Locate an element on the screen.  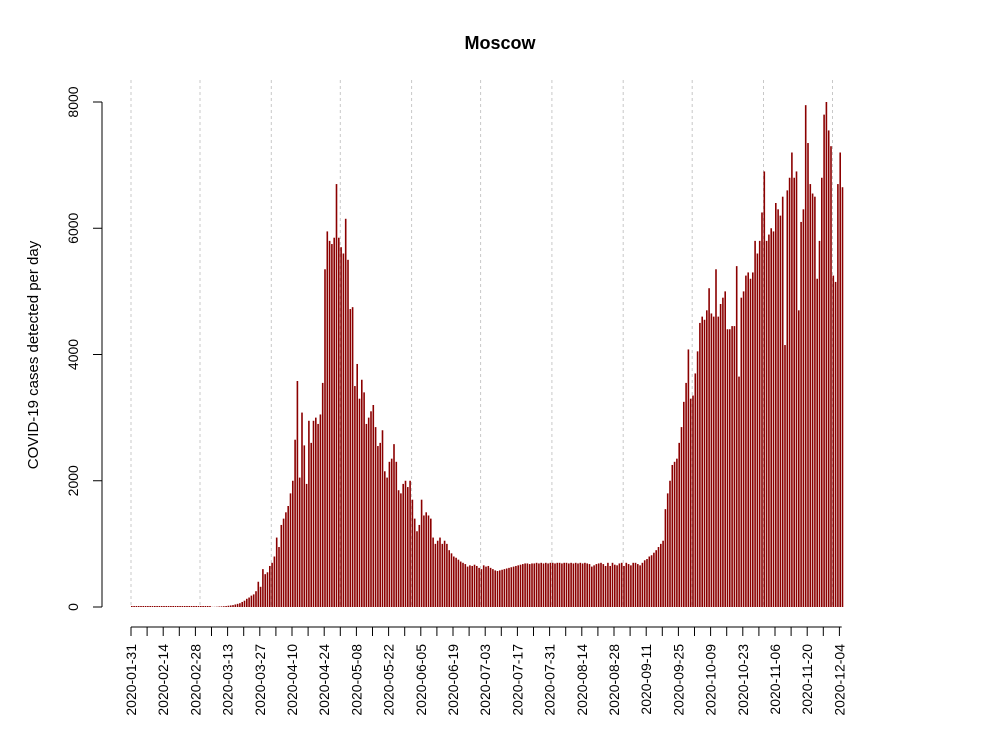
x-tick-label: 2020-03-27 is located at coordinates (260, 680).